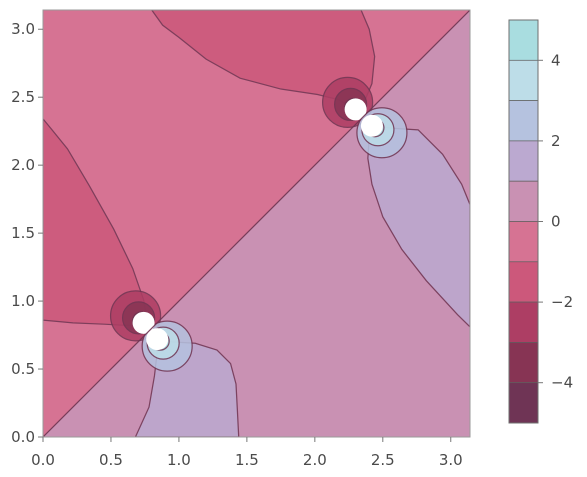 This screenshot has height=477, width=587. I want to click on y-tick-label-2: 1.0, so click(23, 301).